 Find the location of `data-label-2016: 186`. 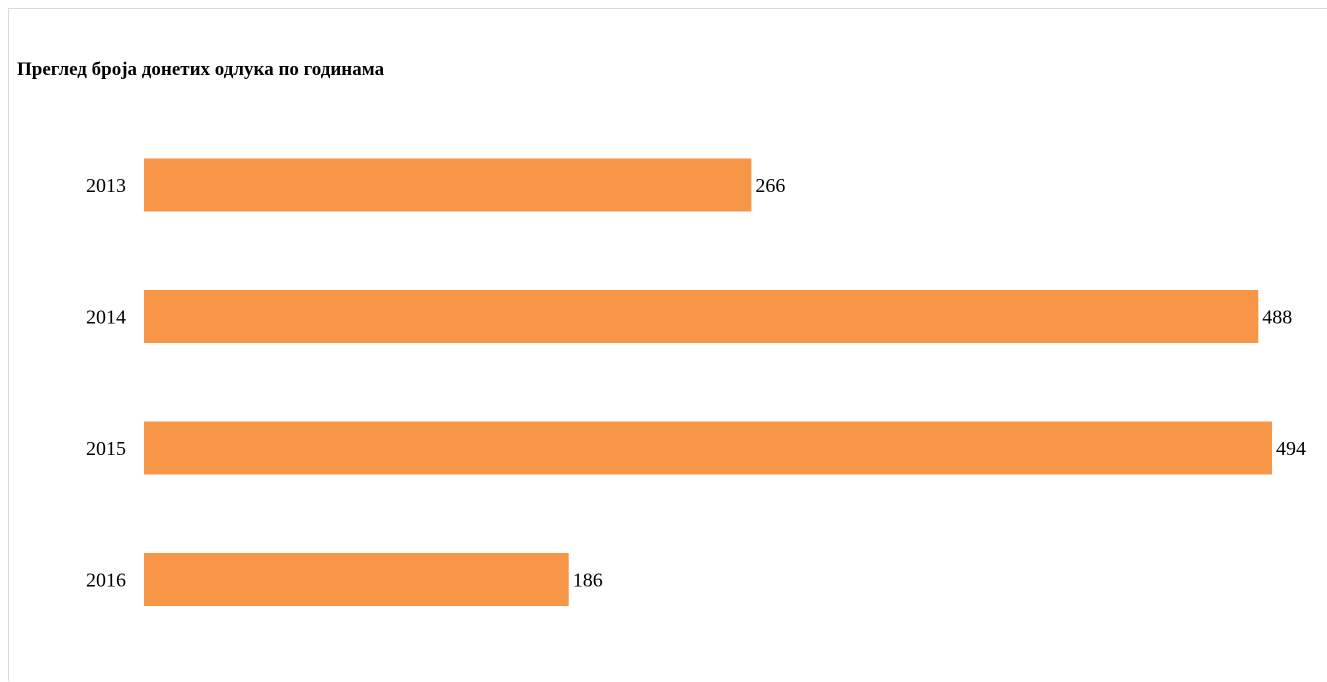

data-label-2016: 186 is located at coordinates (588, 581).